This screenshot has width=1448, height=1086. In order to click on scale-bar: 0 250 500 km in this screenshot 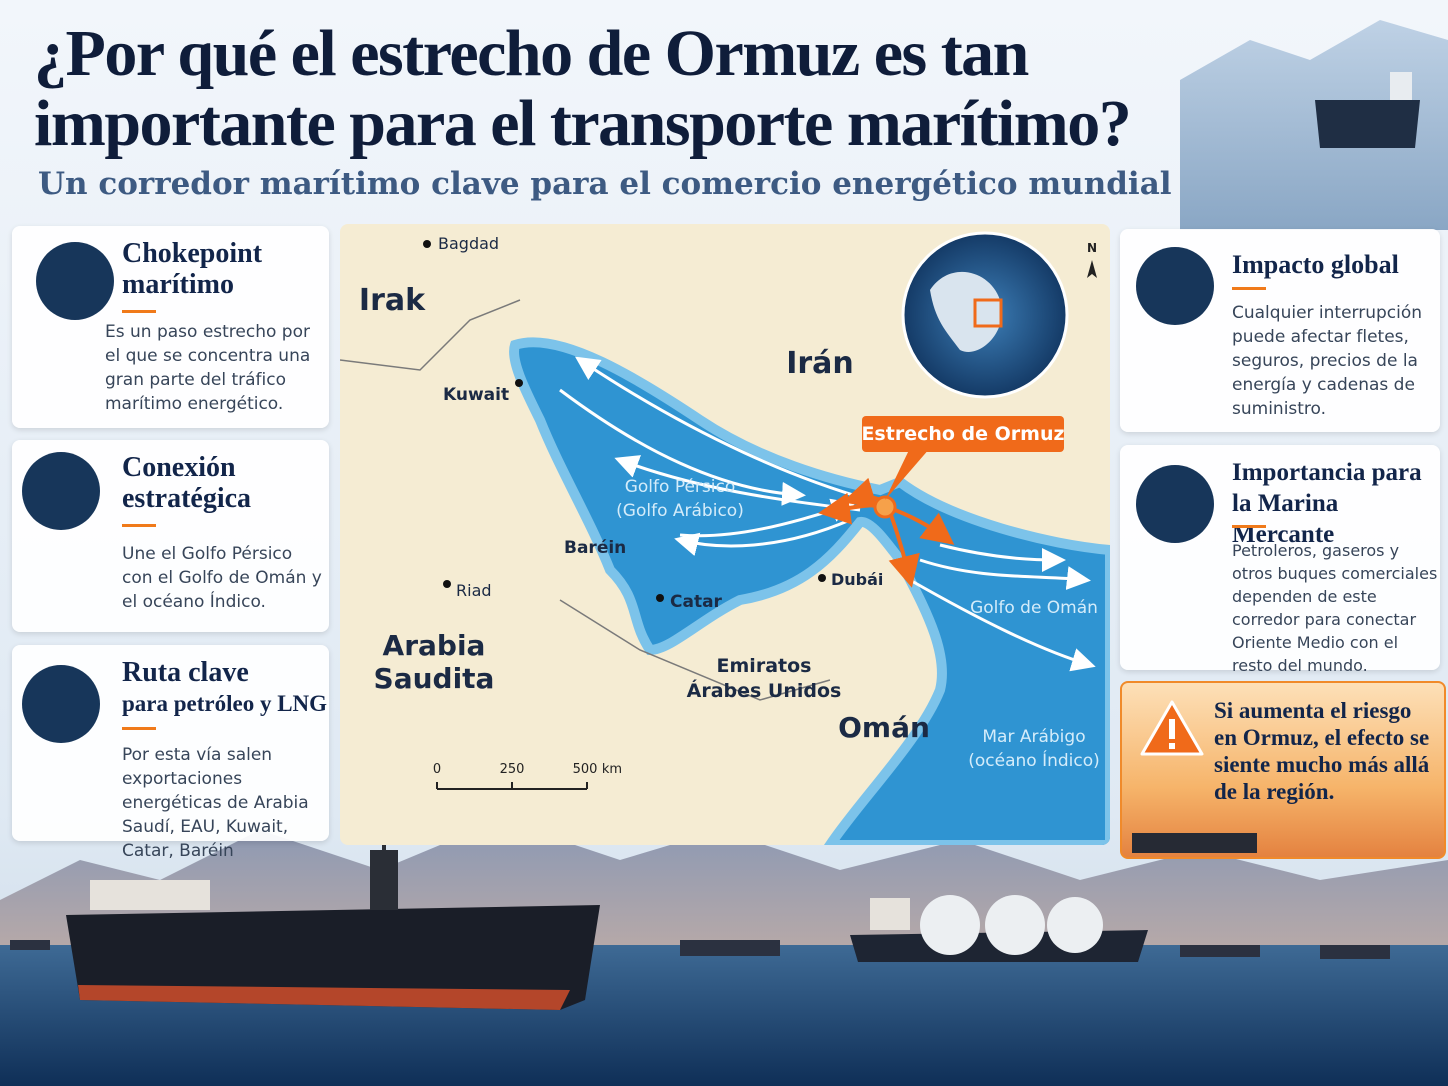, I will do `click(527, 769)`.